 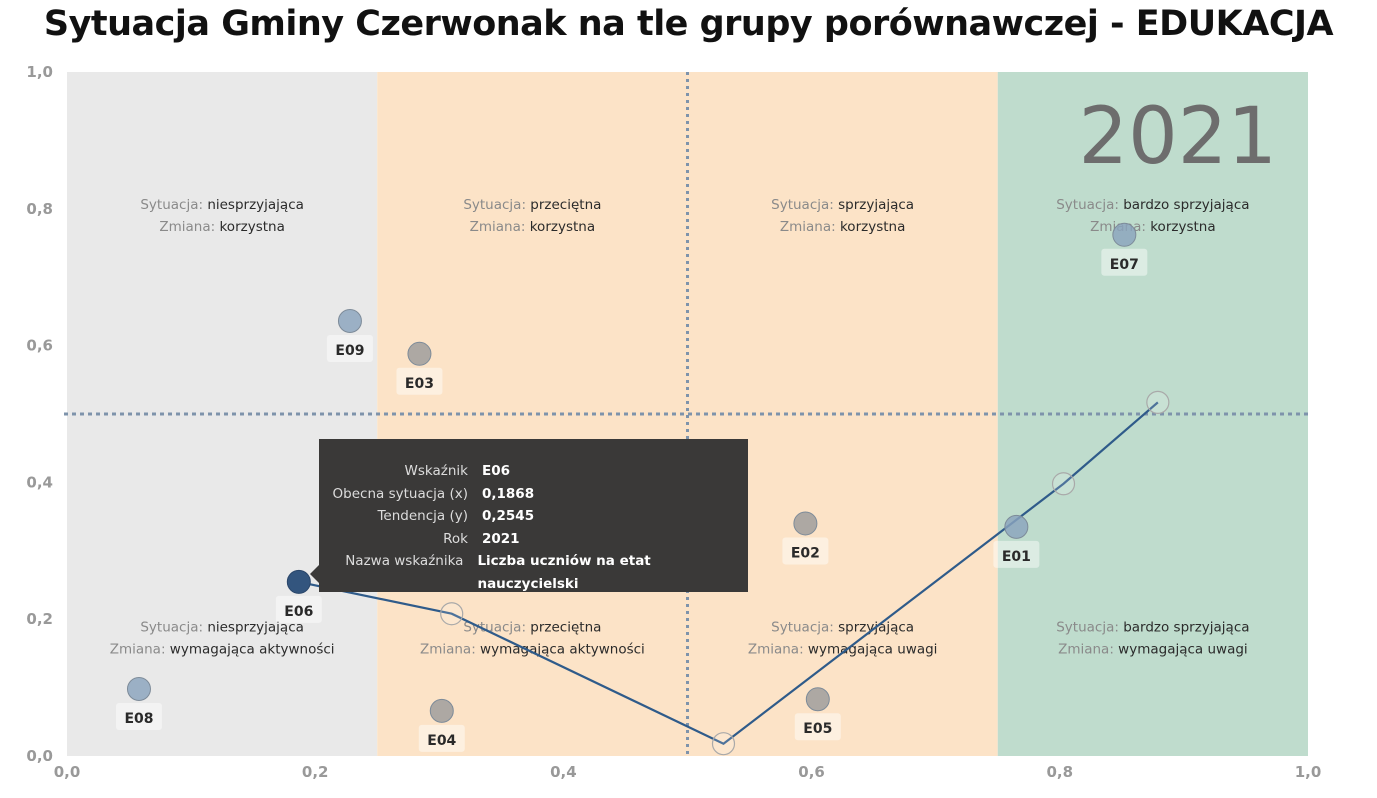 What do you see at coordinates (533, 494) in the screenshot?
I see `tooltip-row-x: Obecna sytuacja (x) 0,1868` at bounding box center [533, 494].